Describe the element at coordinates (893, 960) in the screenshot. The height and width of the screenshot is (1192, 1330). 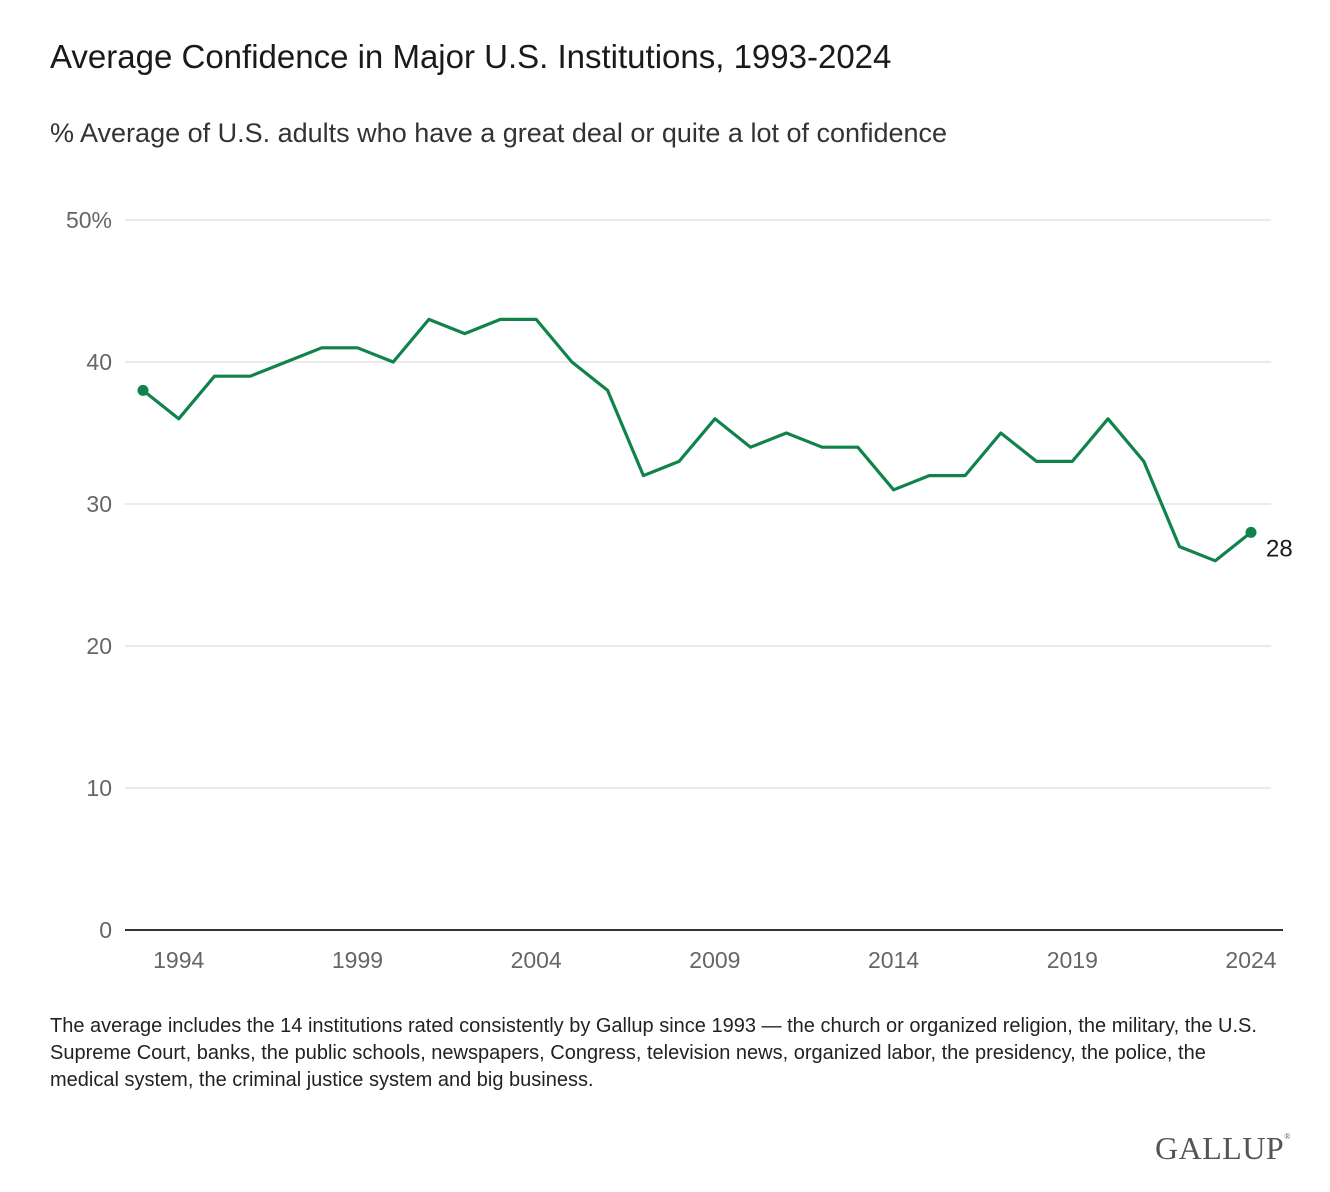
I see `x-tick-label: 2014` at that location.